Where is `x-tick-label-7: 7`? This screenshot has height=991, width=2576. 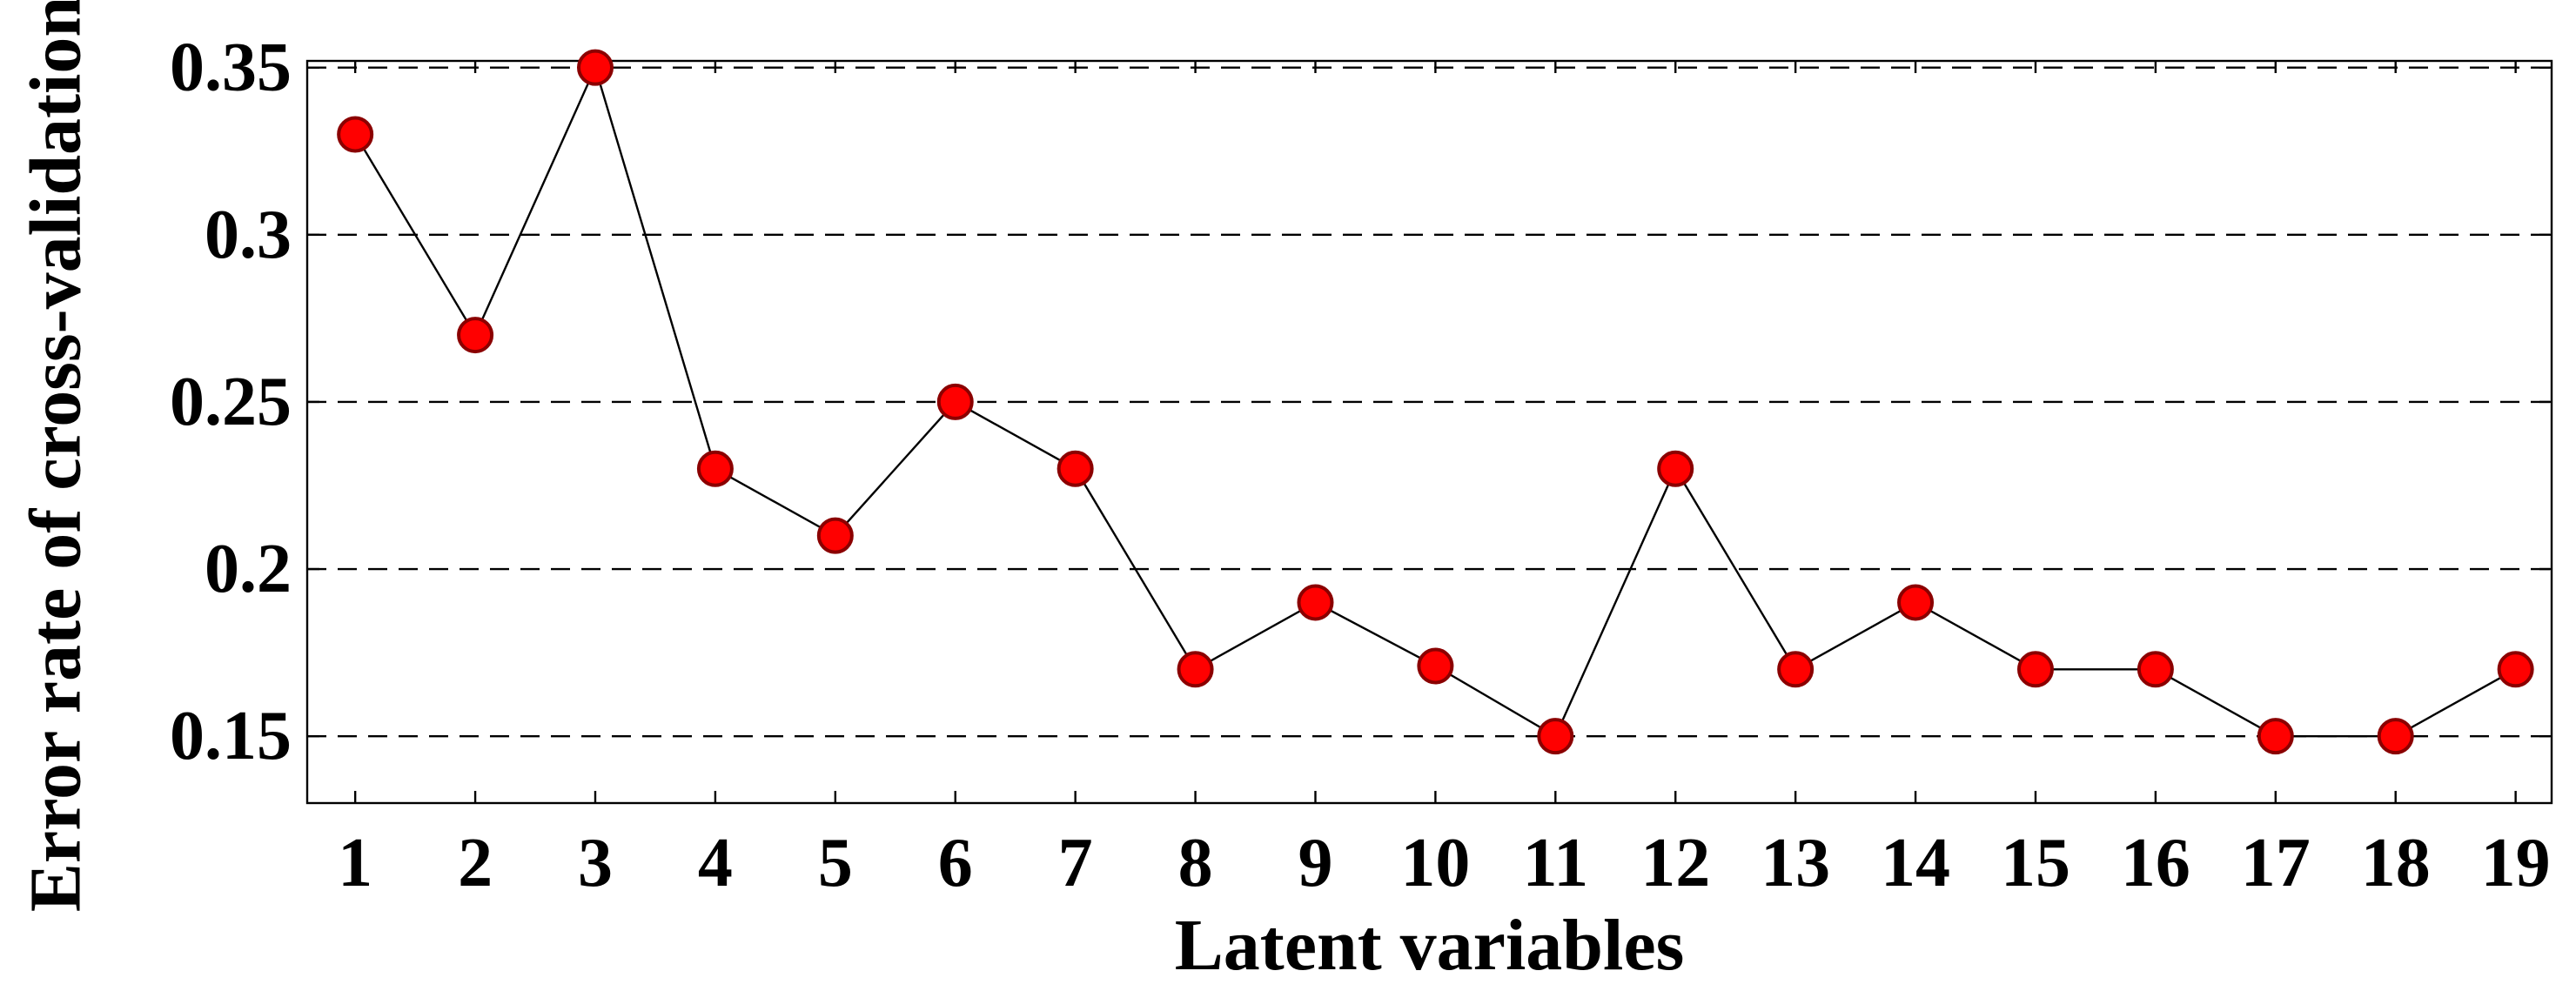
x-tick-label-7: 7 is located at coordinates (1076, 863).